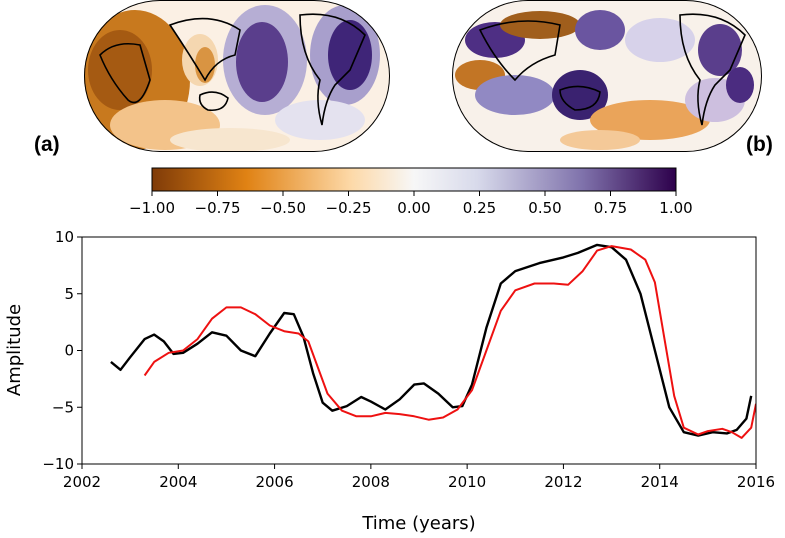 Image resolution: width=785 pixels, height=538 pixels. What do you see at coordinates (467, 482) in the screenshot?
I see `x-tick-label: 2010` at bounding box center [467, 482].